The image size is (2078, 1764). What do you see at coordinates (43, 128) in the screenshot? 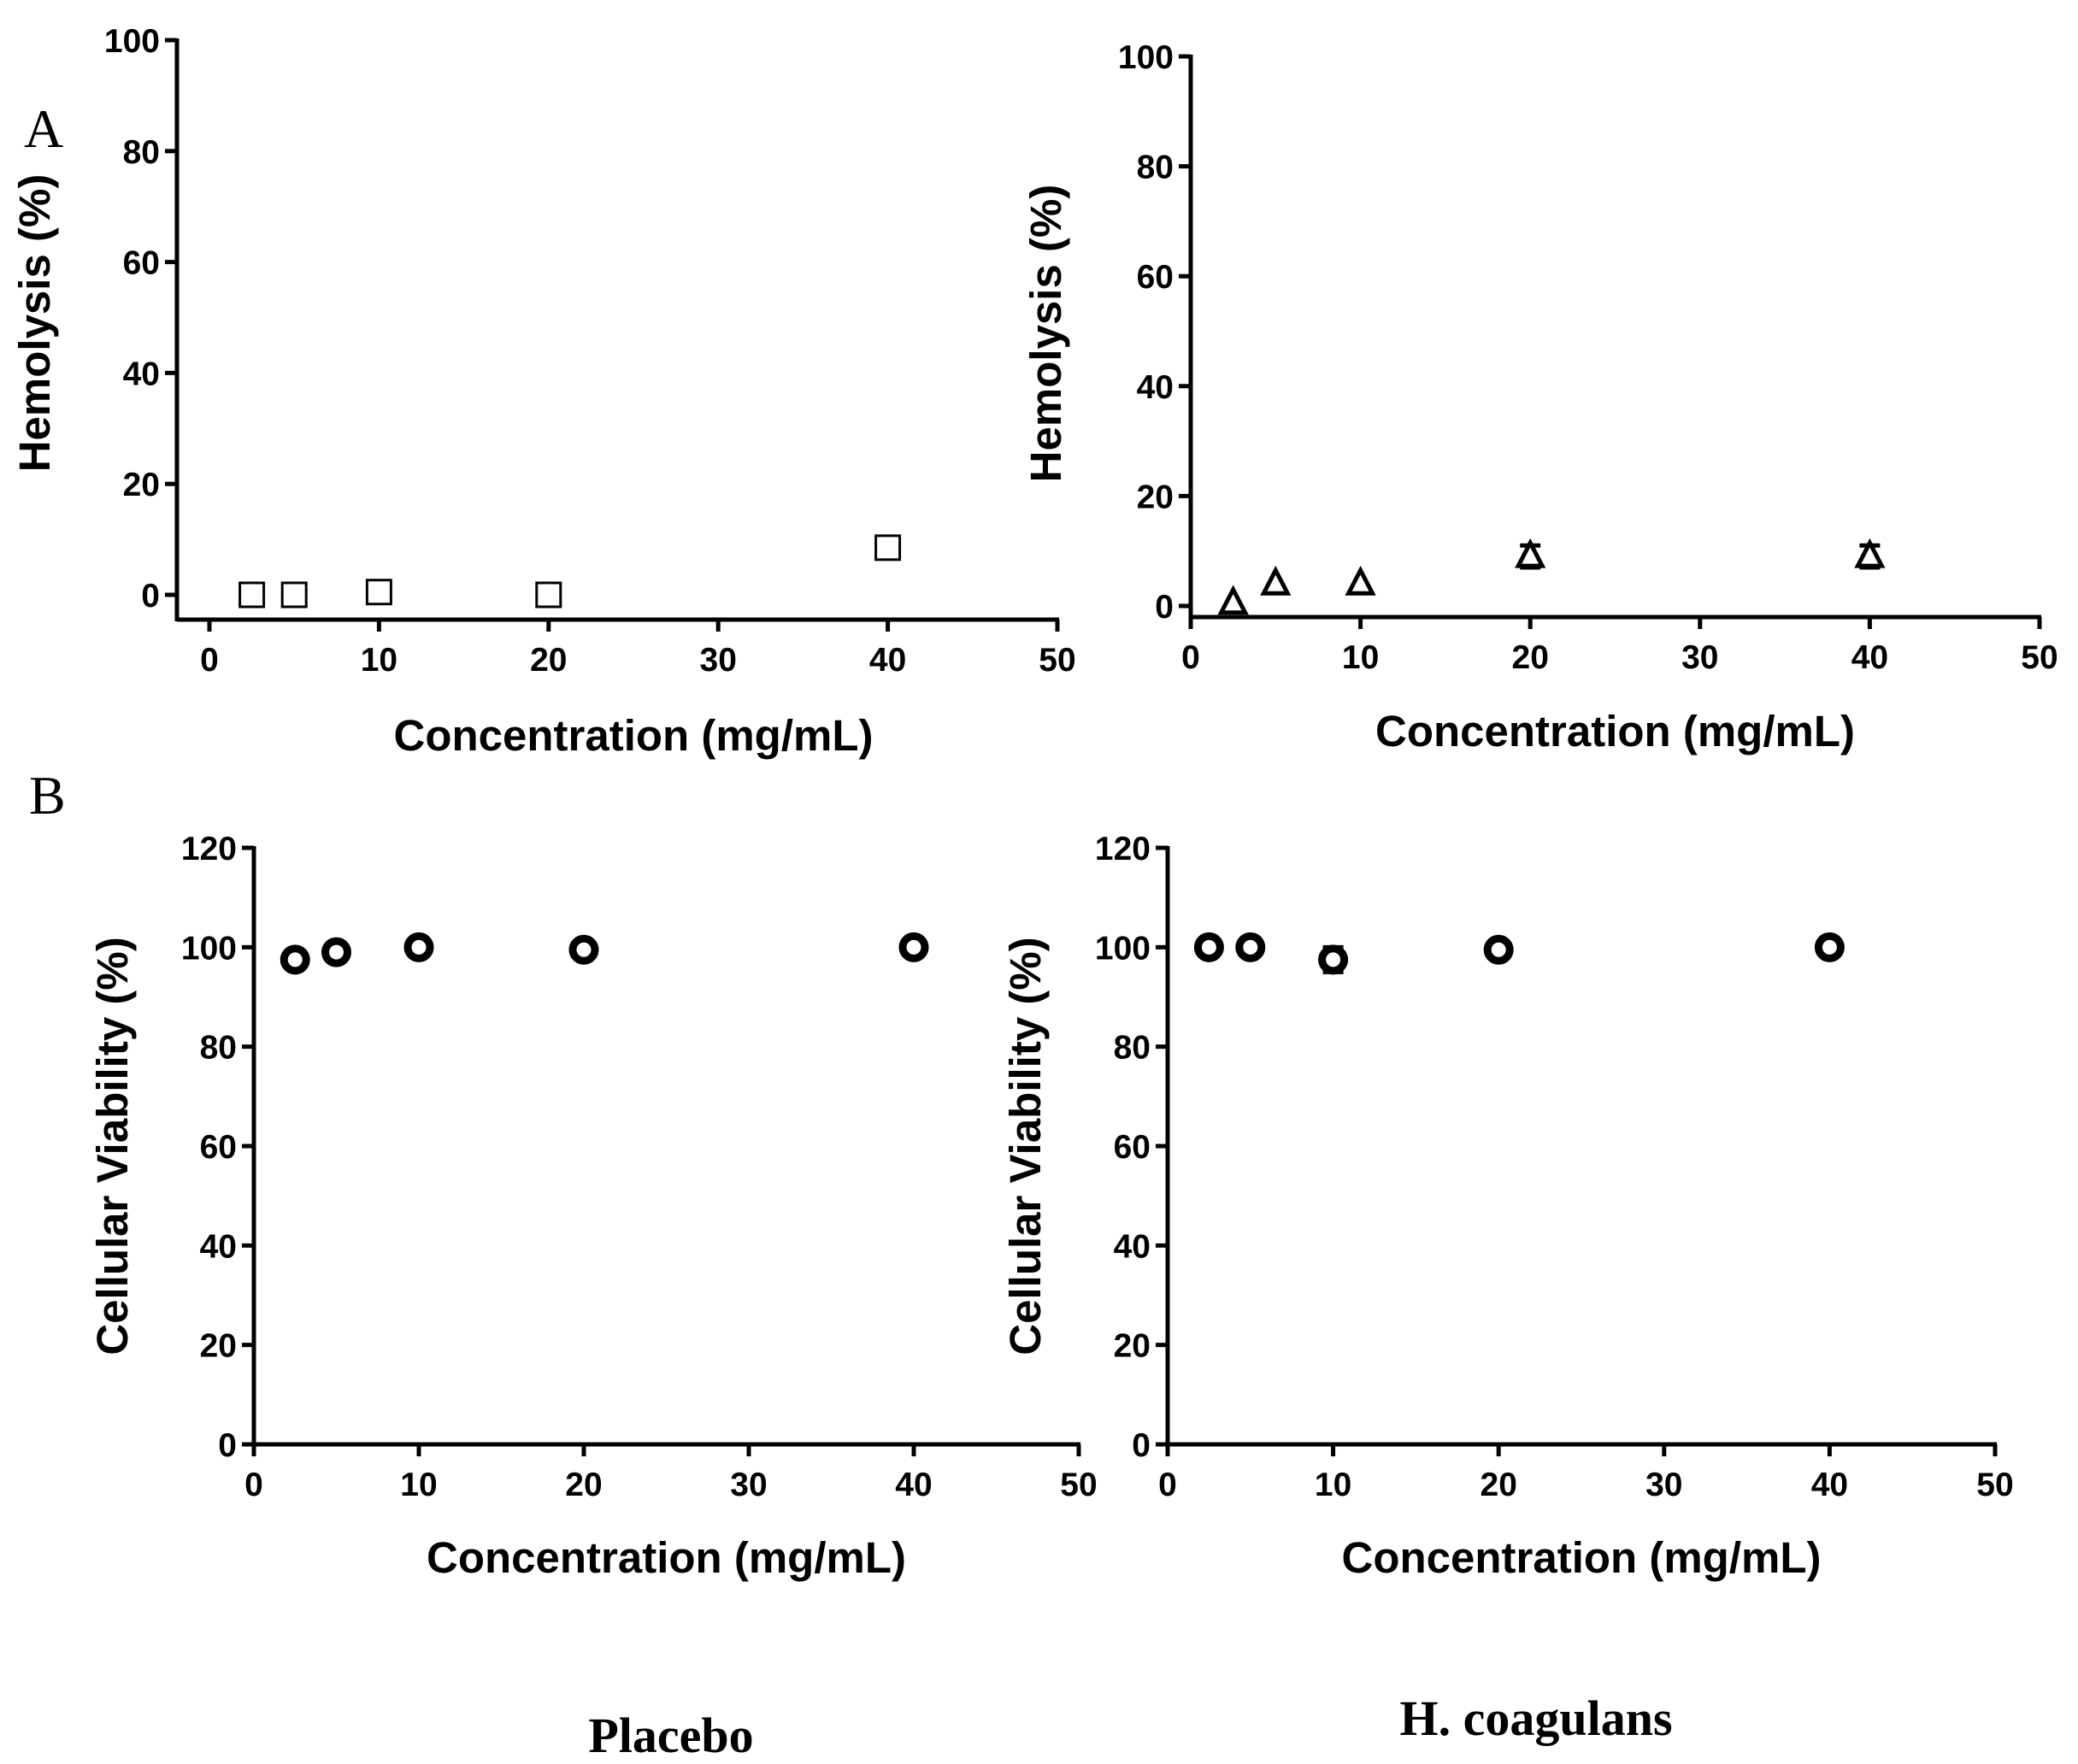
I see `panel-letter-a: A` at bounding box center [43, 128].